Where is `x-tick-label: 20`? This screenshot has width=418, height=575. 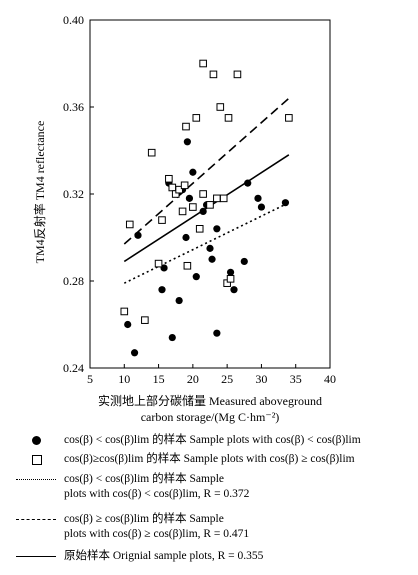
x-tick-label: 20 is located at coordinates (193, 379).